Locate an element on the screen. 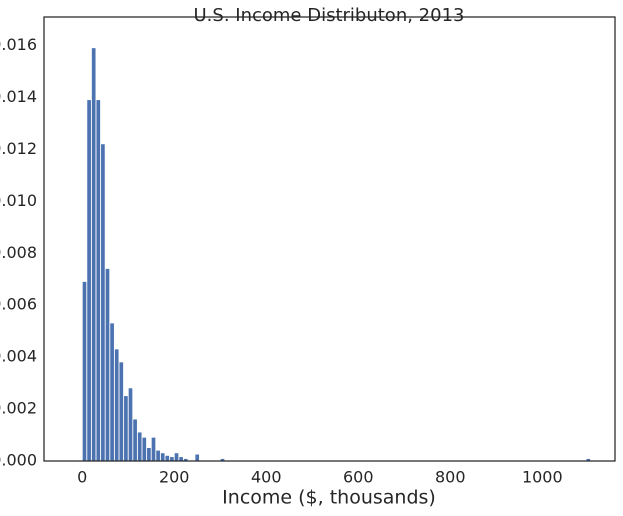 The image size is (623, 516). y-tick-label: 0.002 is located at coordinates (18, 408).